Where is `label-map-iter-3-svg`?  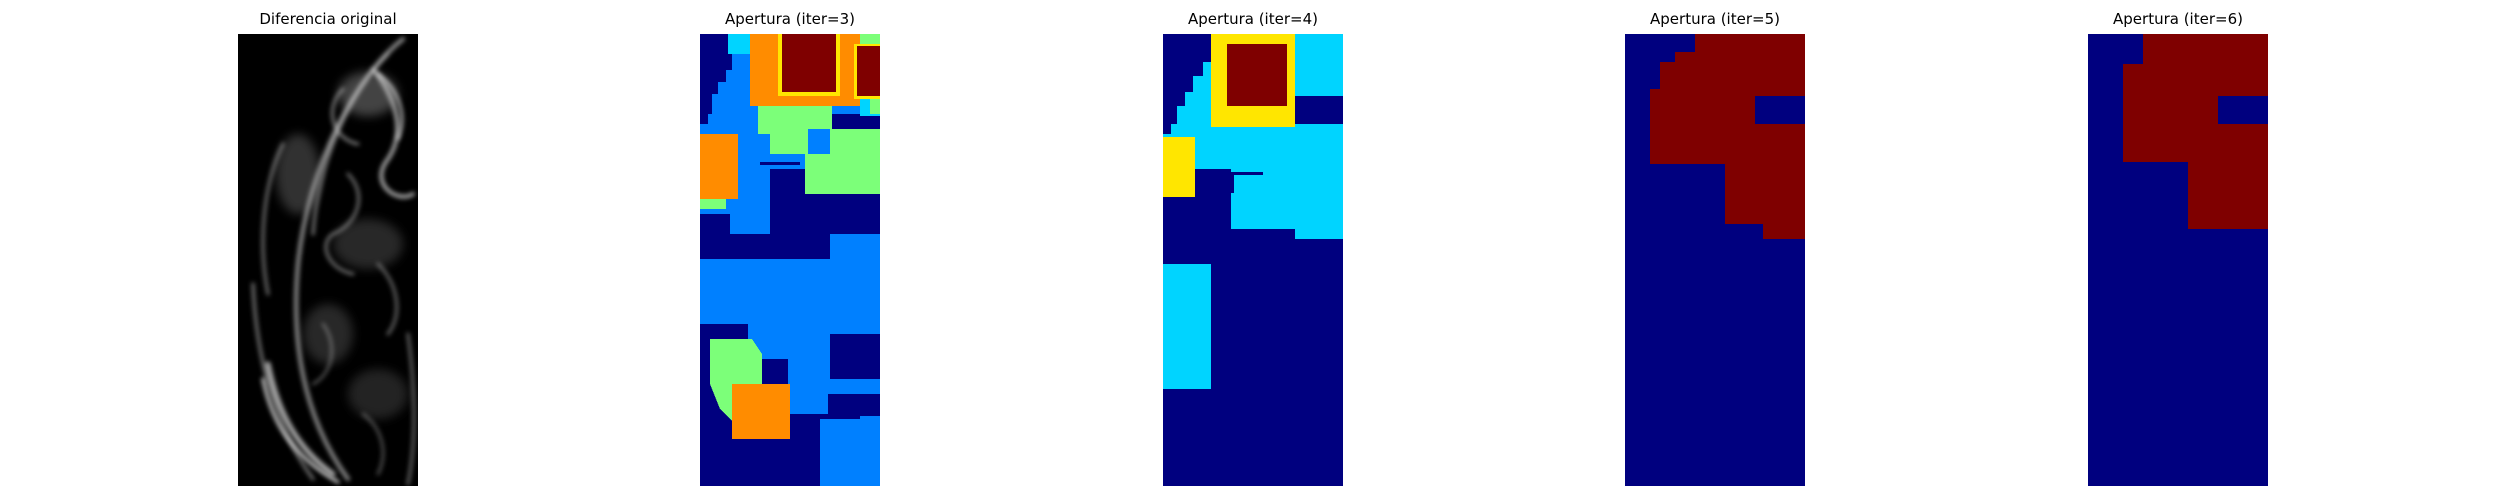 label-map-iter-3-svg is located at coordinates (790, 260).